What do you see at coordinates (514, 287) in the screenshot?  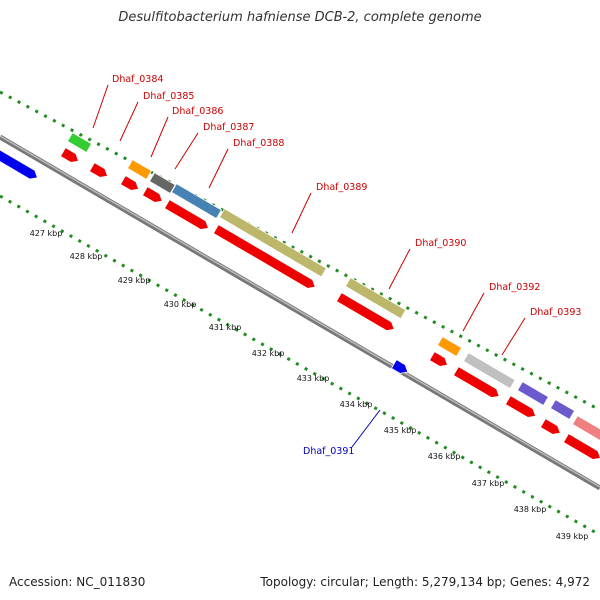 I see `gene-label: Dhaf_0392` at bounding box center [514, 287].